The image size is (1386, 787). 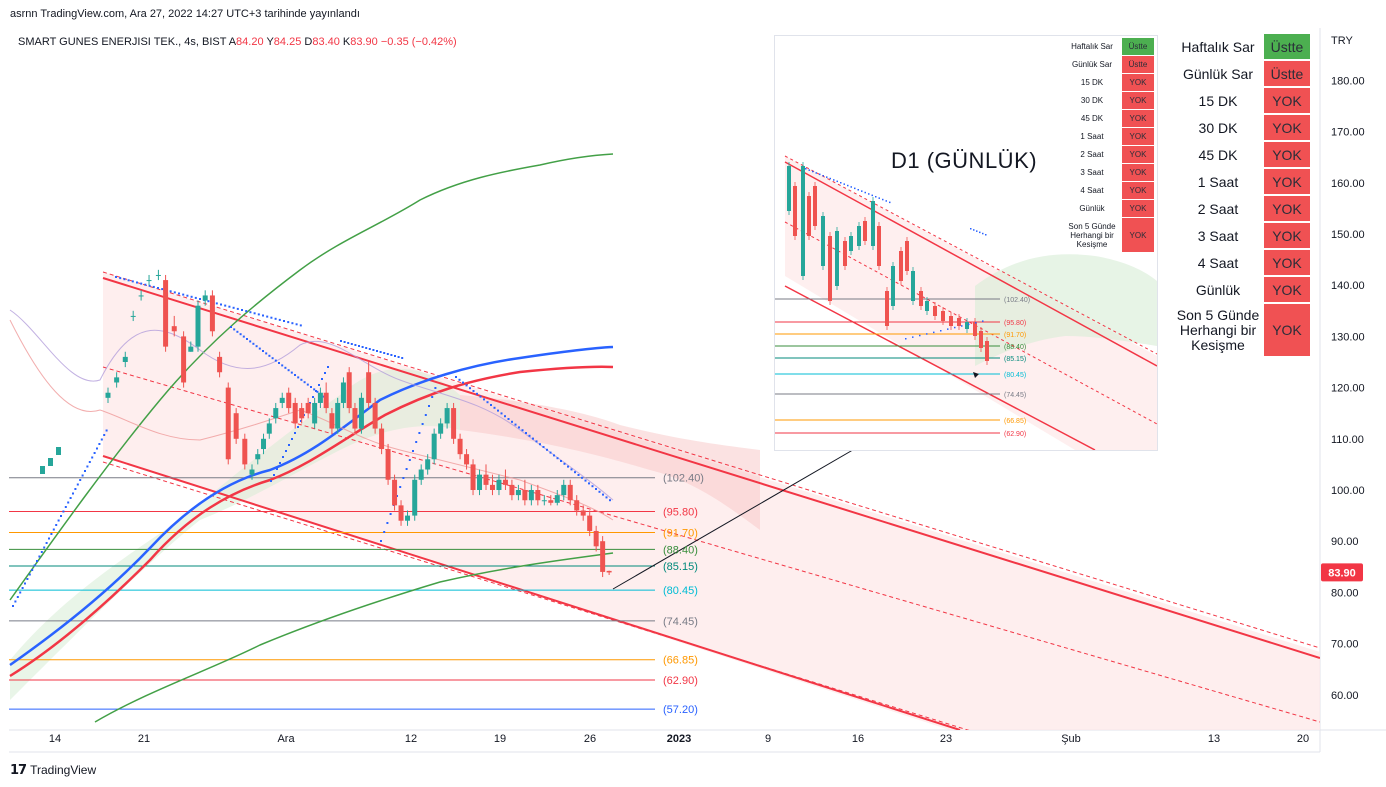 I want to click on fib-level-label: (88.40), so click(x=680, y=550).